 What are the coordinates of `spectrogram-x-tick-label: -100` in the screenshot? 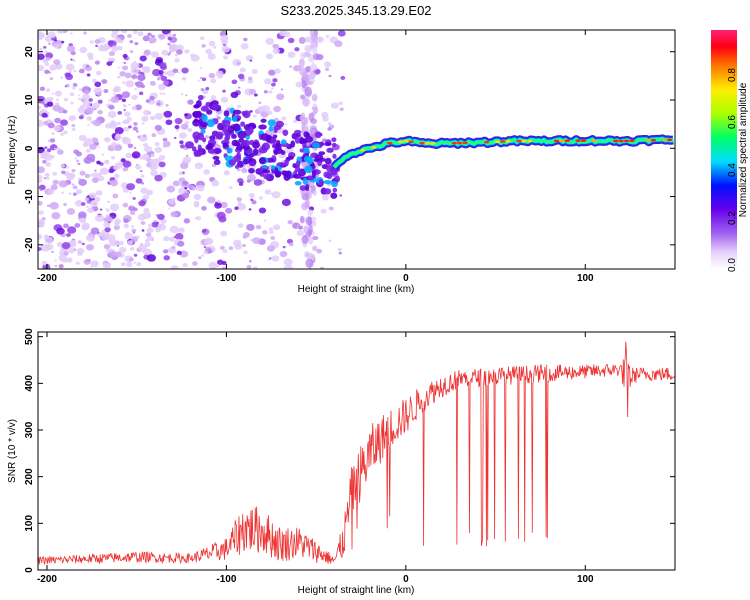 It's located at (226, 278).